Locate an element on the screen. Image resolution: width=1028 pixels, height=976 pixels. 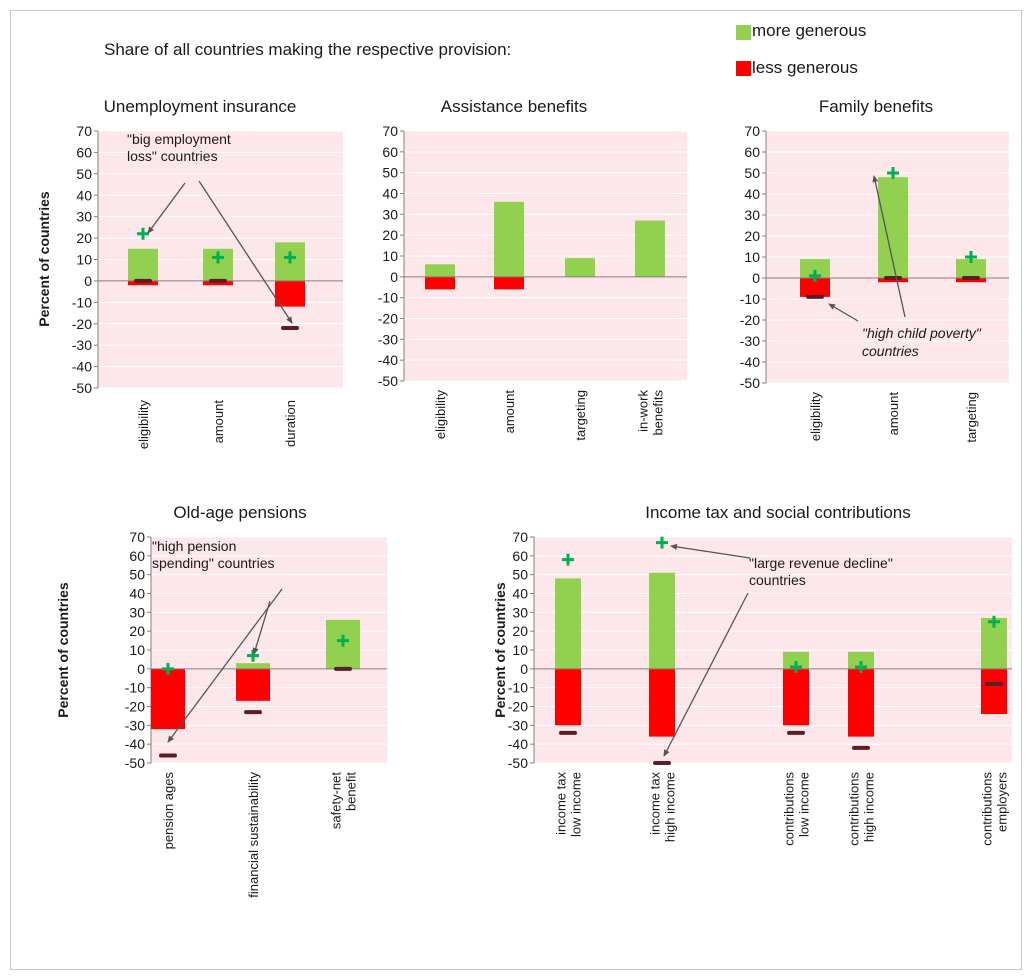
chart-title: Assistance benefits is located at coordinates (514, 106).